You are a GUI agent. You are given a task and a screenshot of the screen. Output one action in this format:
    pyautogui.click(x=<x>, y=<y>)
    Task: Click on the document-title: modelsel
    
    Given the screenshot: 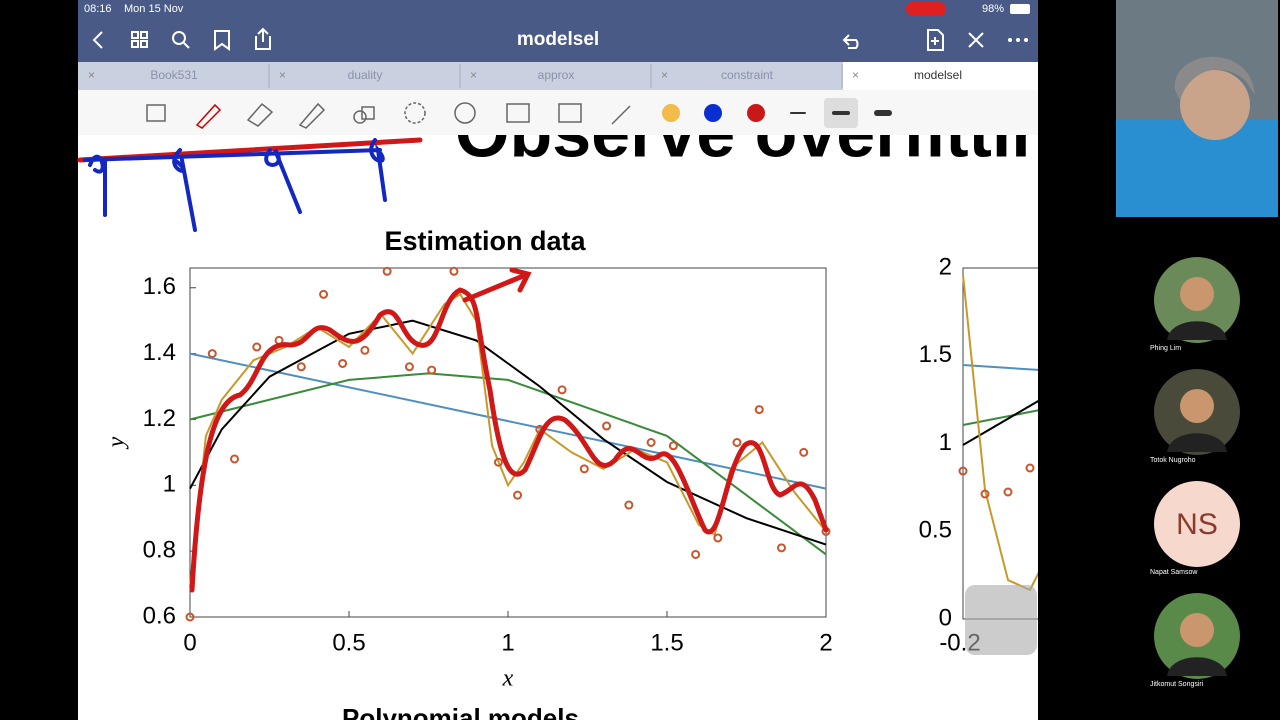 What is the action you would take?
    pyautogui.click(x=558, y=39)
    